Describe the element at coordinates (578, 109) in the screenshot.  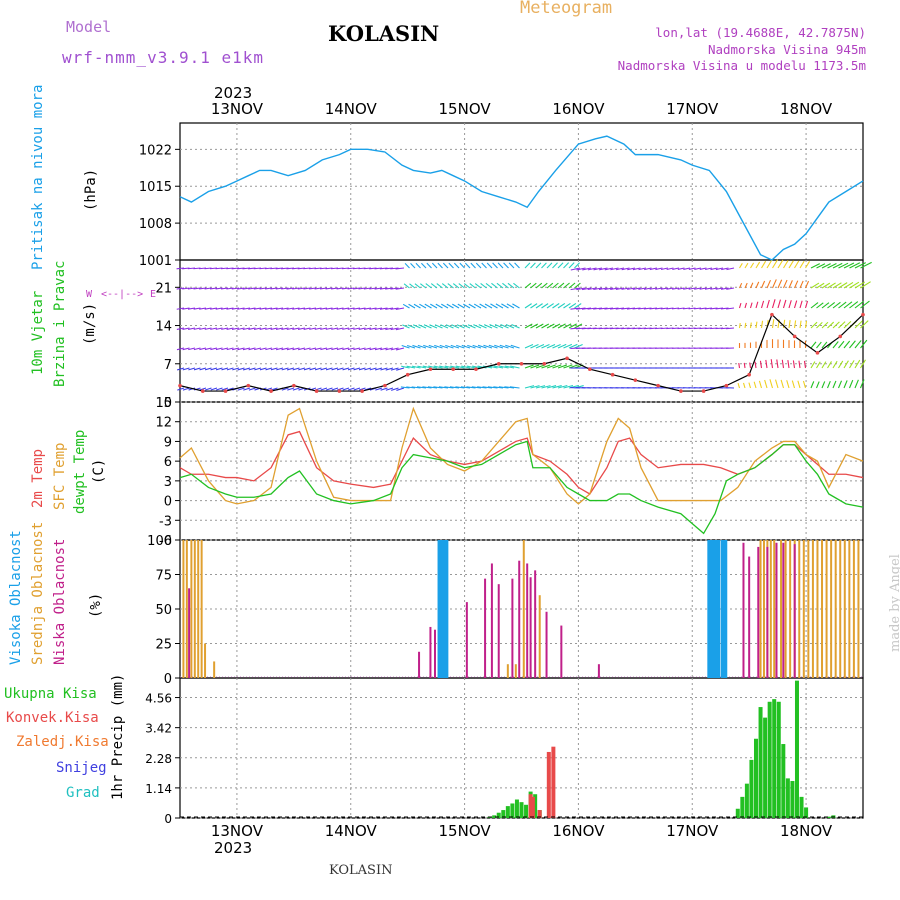
I see `x-tick-label-top: 16NOV` at that location.